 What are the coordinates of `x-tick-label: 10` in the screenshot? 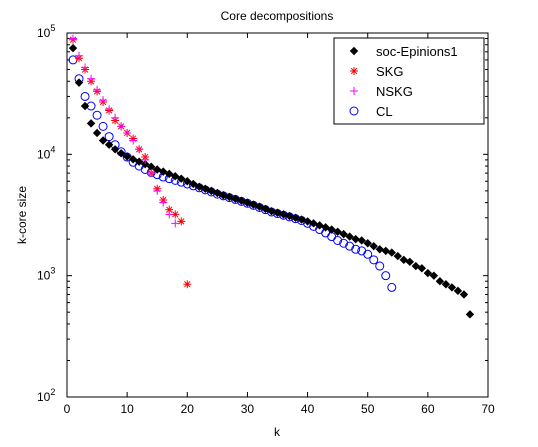 It's located at (127, 409).